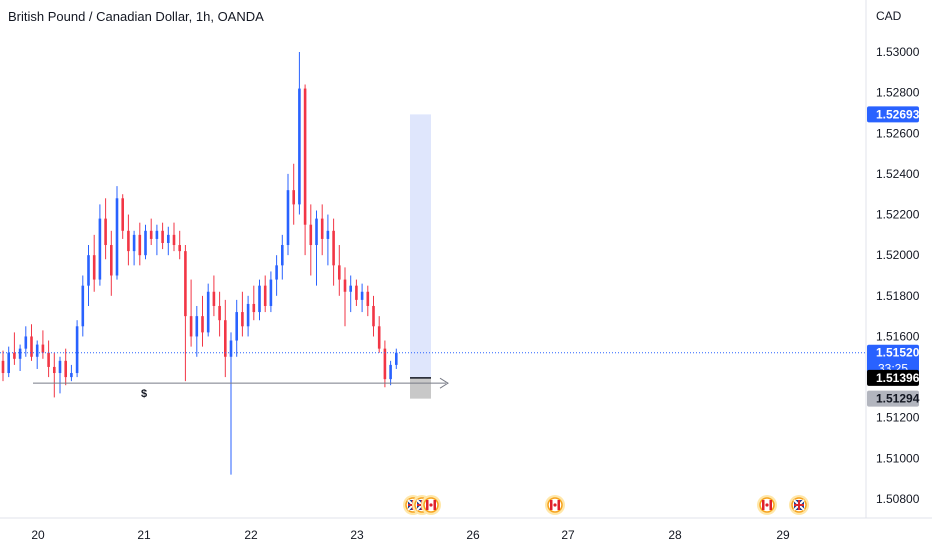 The height and width of the screenshot is (550, 932). What do you see at coordinates (889, 16) in the screenshot?
I see `currency-label: CAD` at bounding box center [889, 16].